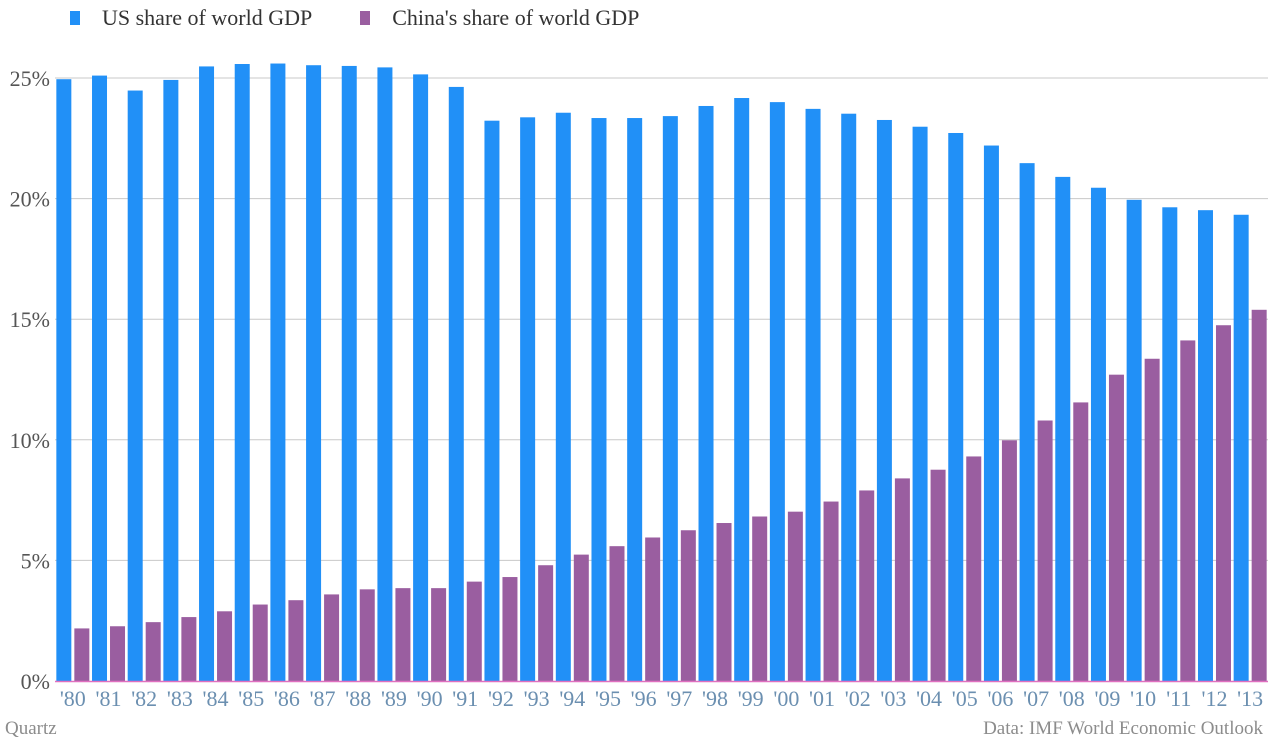  I want to click on x-tick-label: '05, so click(965, 698).